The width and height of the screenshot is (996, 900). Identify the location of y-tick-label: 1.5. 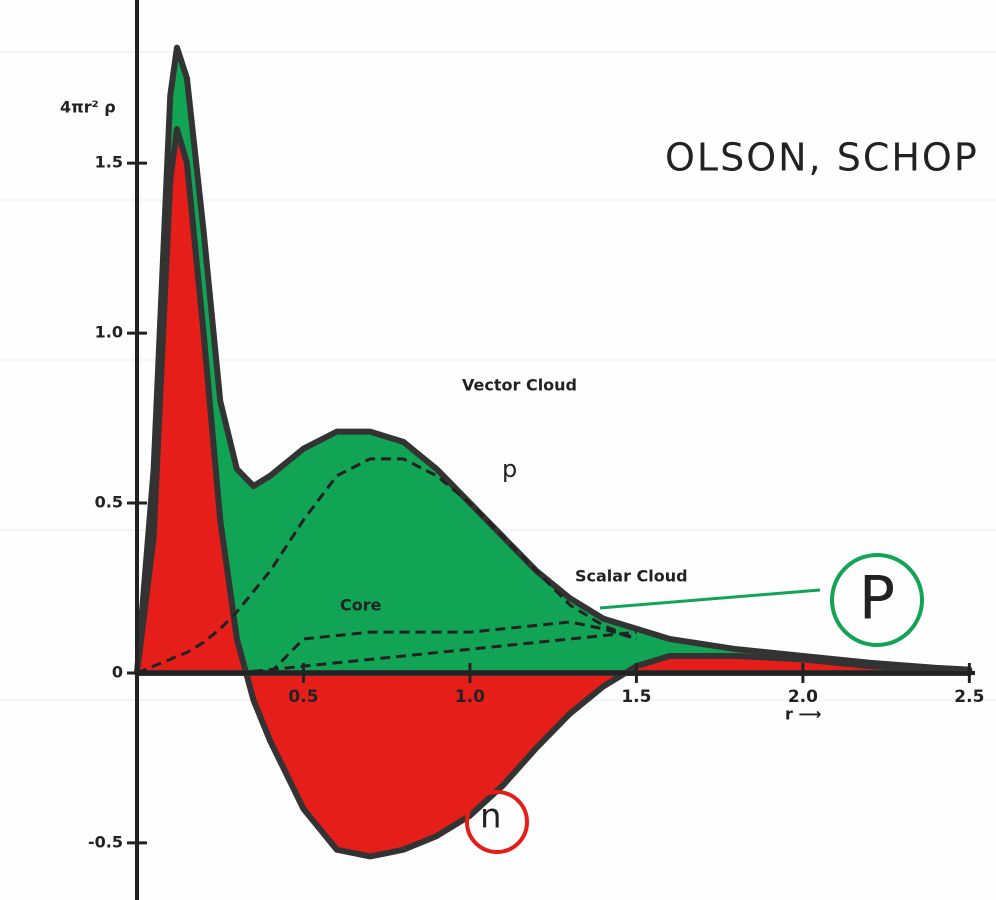
(109, 162).